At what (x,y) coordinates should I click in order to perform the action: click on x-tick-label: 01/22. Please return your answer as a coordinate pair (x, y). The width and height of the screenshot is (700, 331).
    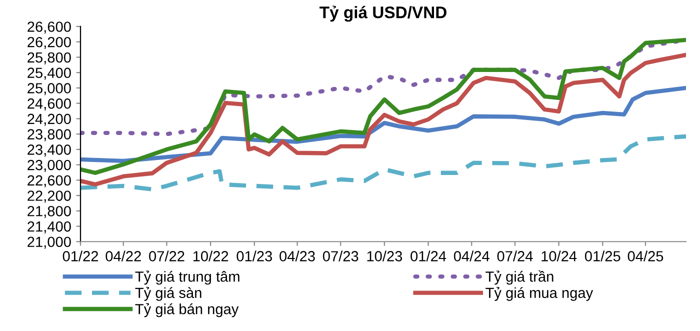
    Looking at the image, I should click on (80, 256).